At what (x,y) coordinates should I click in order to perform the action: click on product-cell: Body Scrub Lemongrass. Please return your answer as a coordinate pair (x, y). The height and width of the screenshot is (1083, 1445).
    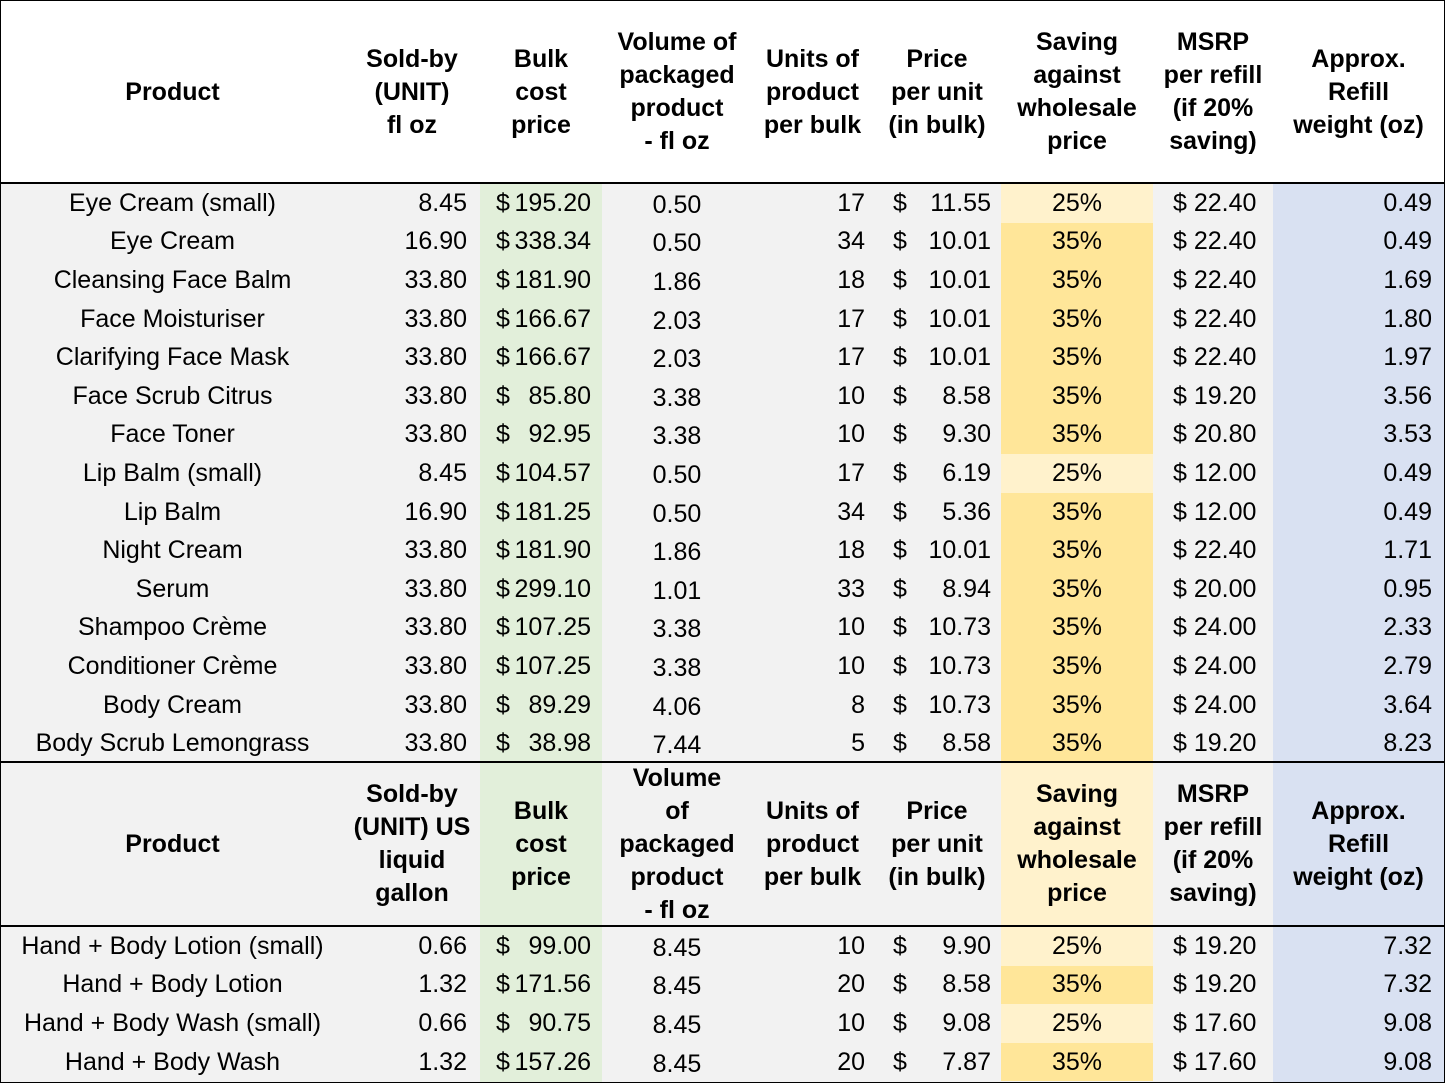
    Looking at the image, I should click on (172, 743).